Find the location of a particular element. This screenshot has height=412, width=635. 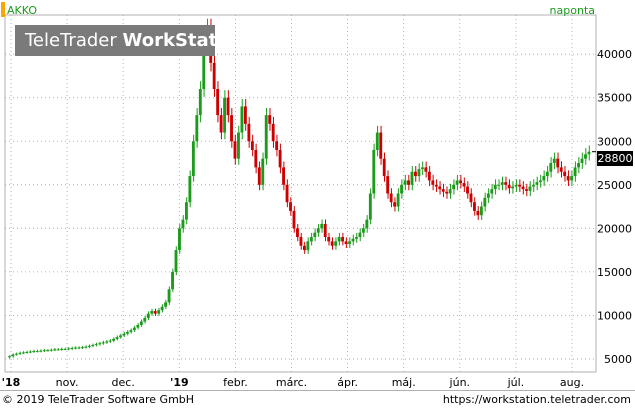

y-tick-label: 25000 is located at coordinates (614, 185).